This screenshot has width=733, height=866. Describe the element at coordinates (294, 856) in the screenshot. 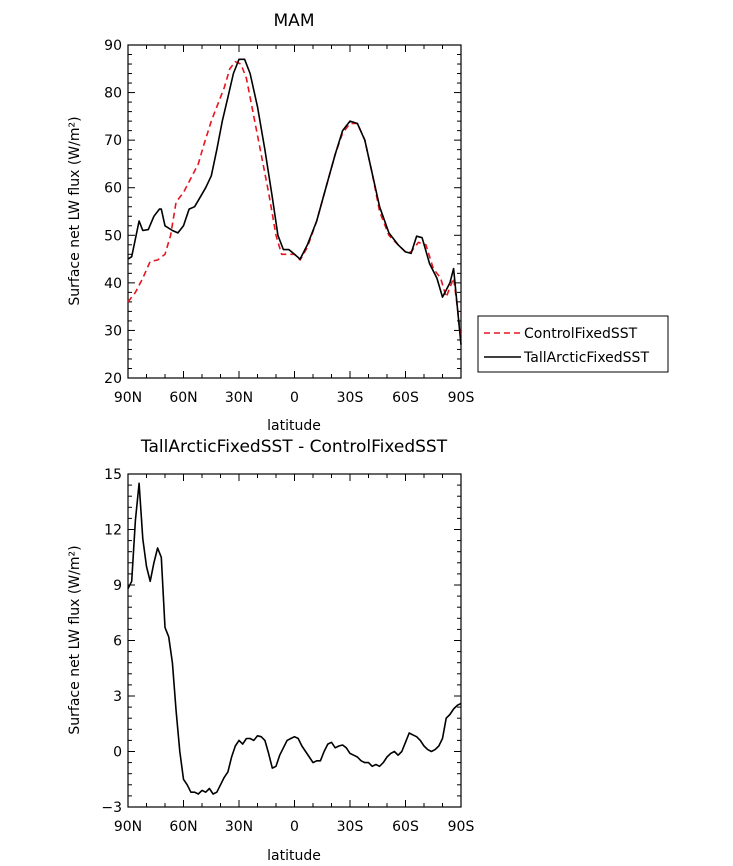

I see `bottom-x-axis-label: latitude` at that location.